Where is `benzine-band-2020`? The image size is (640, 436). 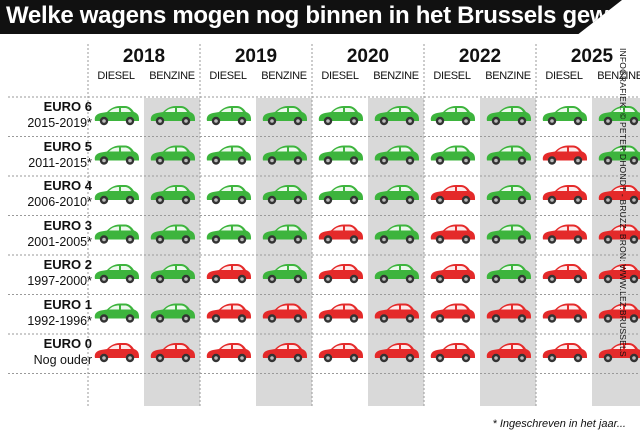
benzine-band-2020 is located at coordinates (396, 252).